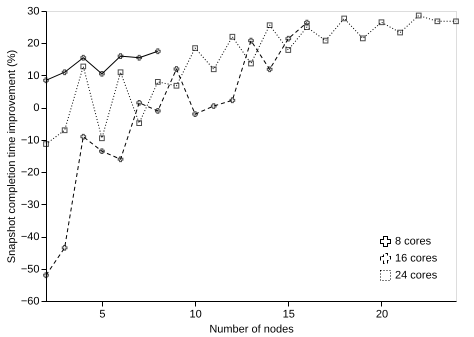 The width and height of the screenshot is (474, 337). Describe the element at coordinates (382, 314) in the screenshot. I see `x-tick-label: 20` at that location.